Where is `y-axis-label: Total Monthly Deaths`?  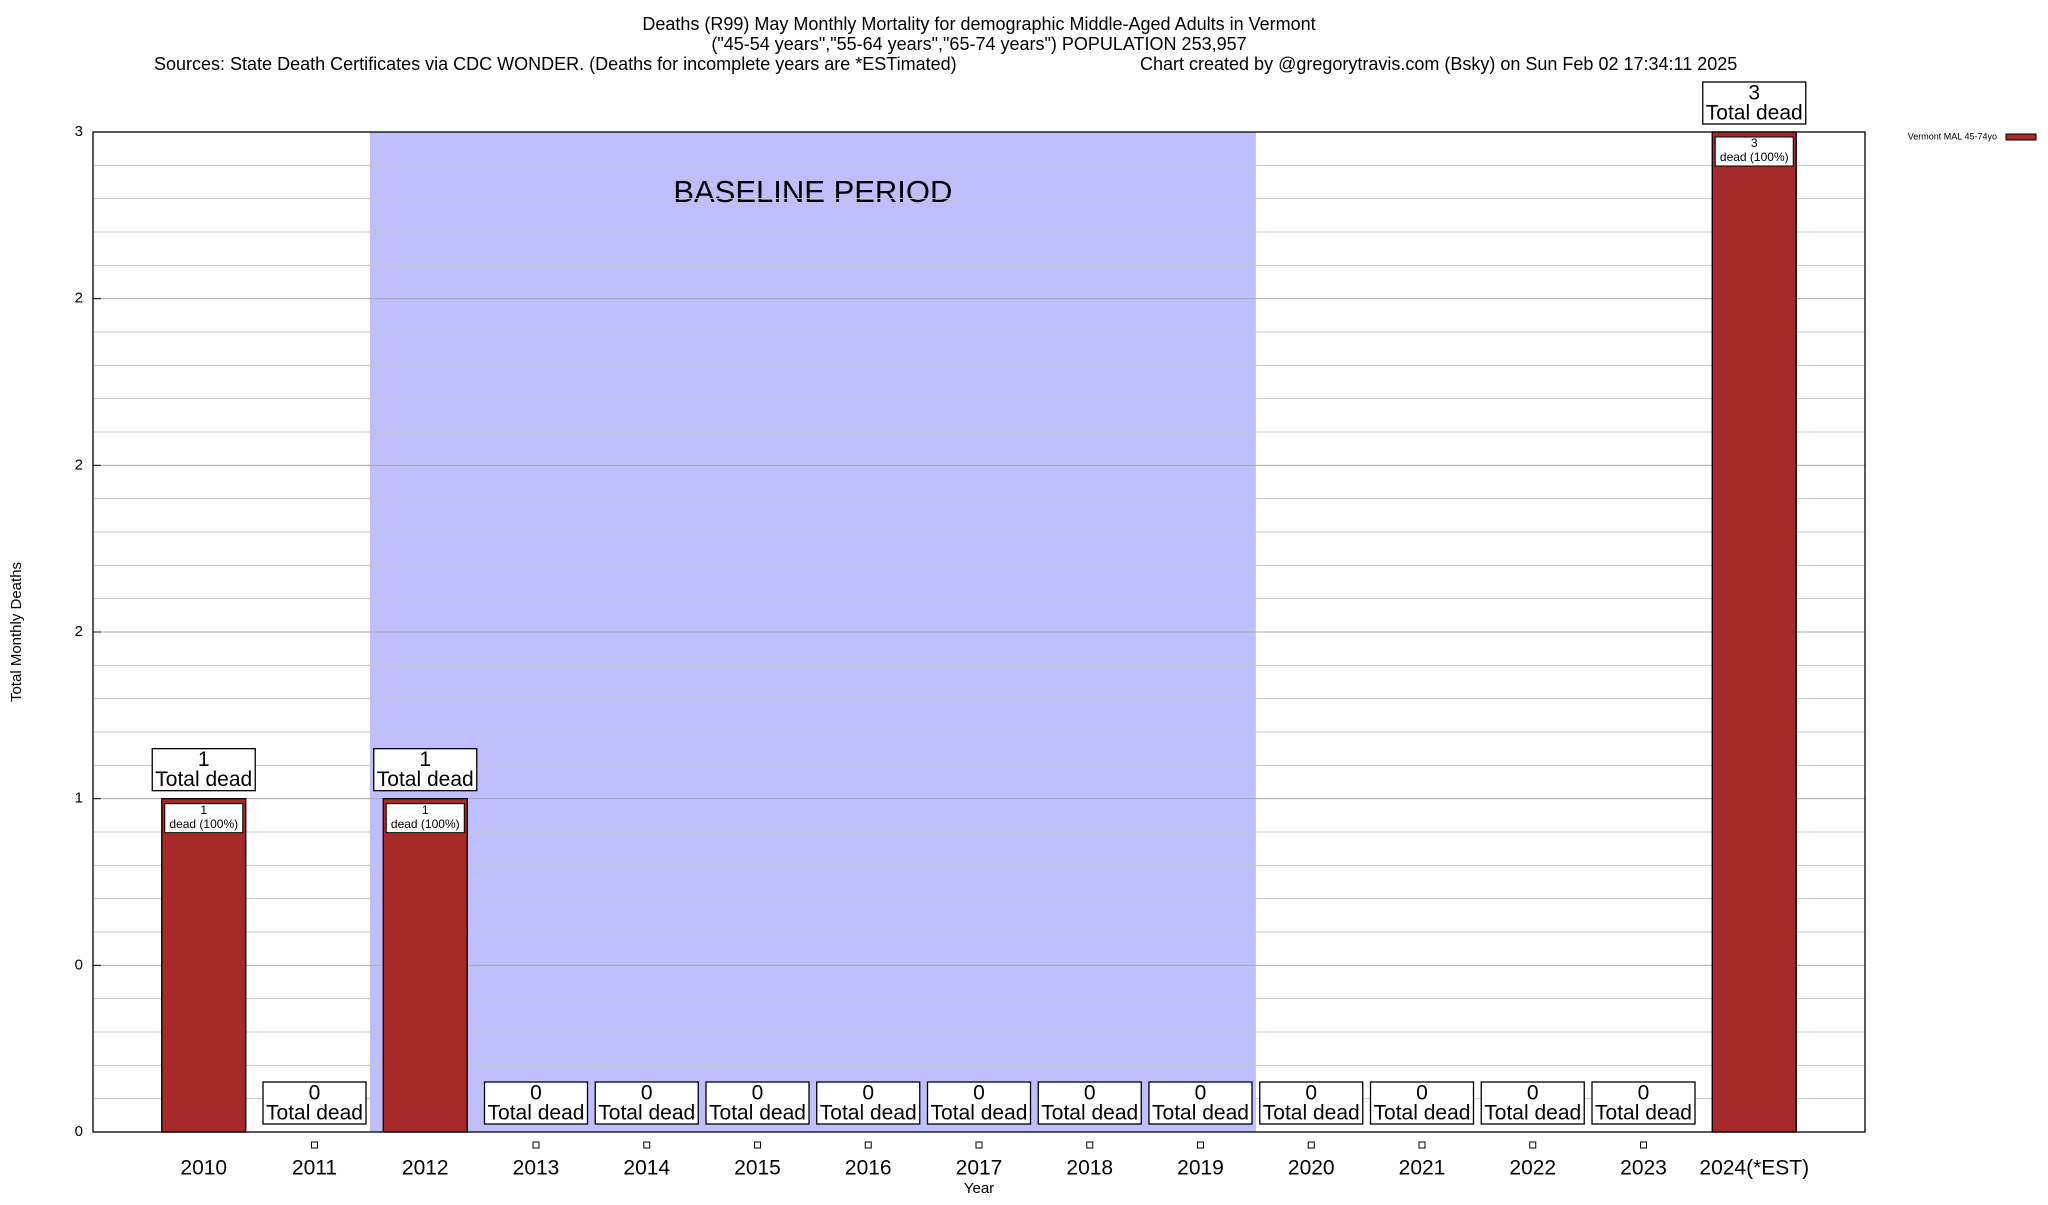 y-axis-label: Total Monthly Deaths is located at coordinates (16, 632).